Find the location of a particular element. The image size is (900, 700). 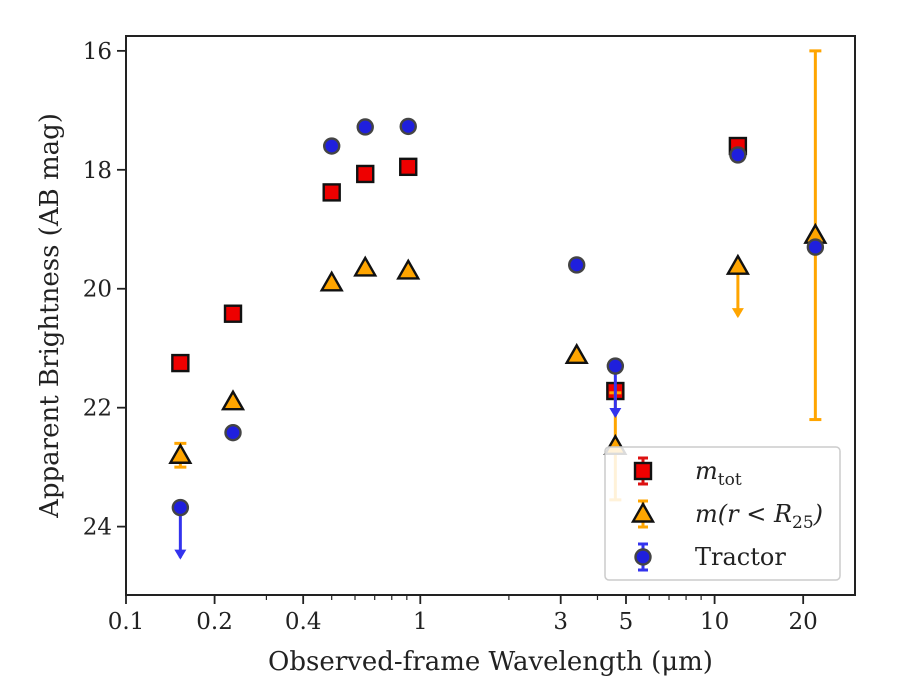

x-tick-label: 0.2 is located at coordinates (214, 622).